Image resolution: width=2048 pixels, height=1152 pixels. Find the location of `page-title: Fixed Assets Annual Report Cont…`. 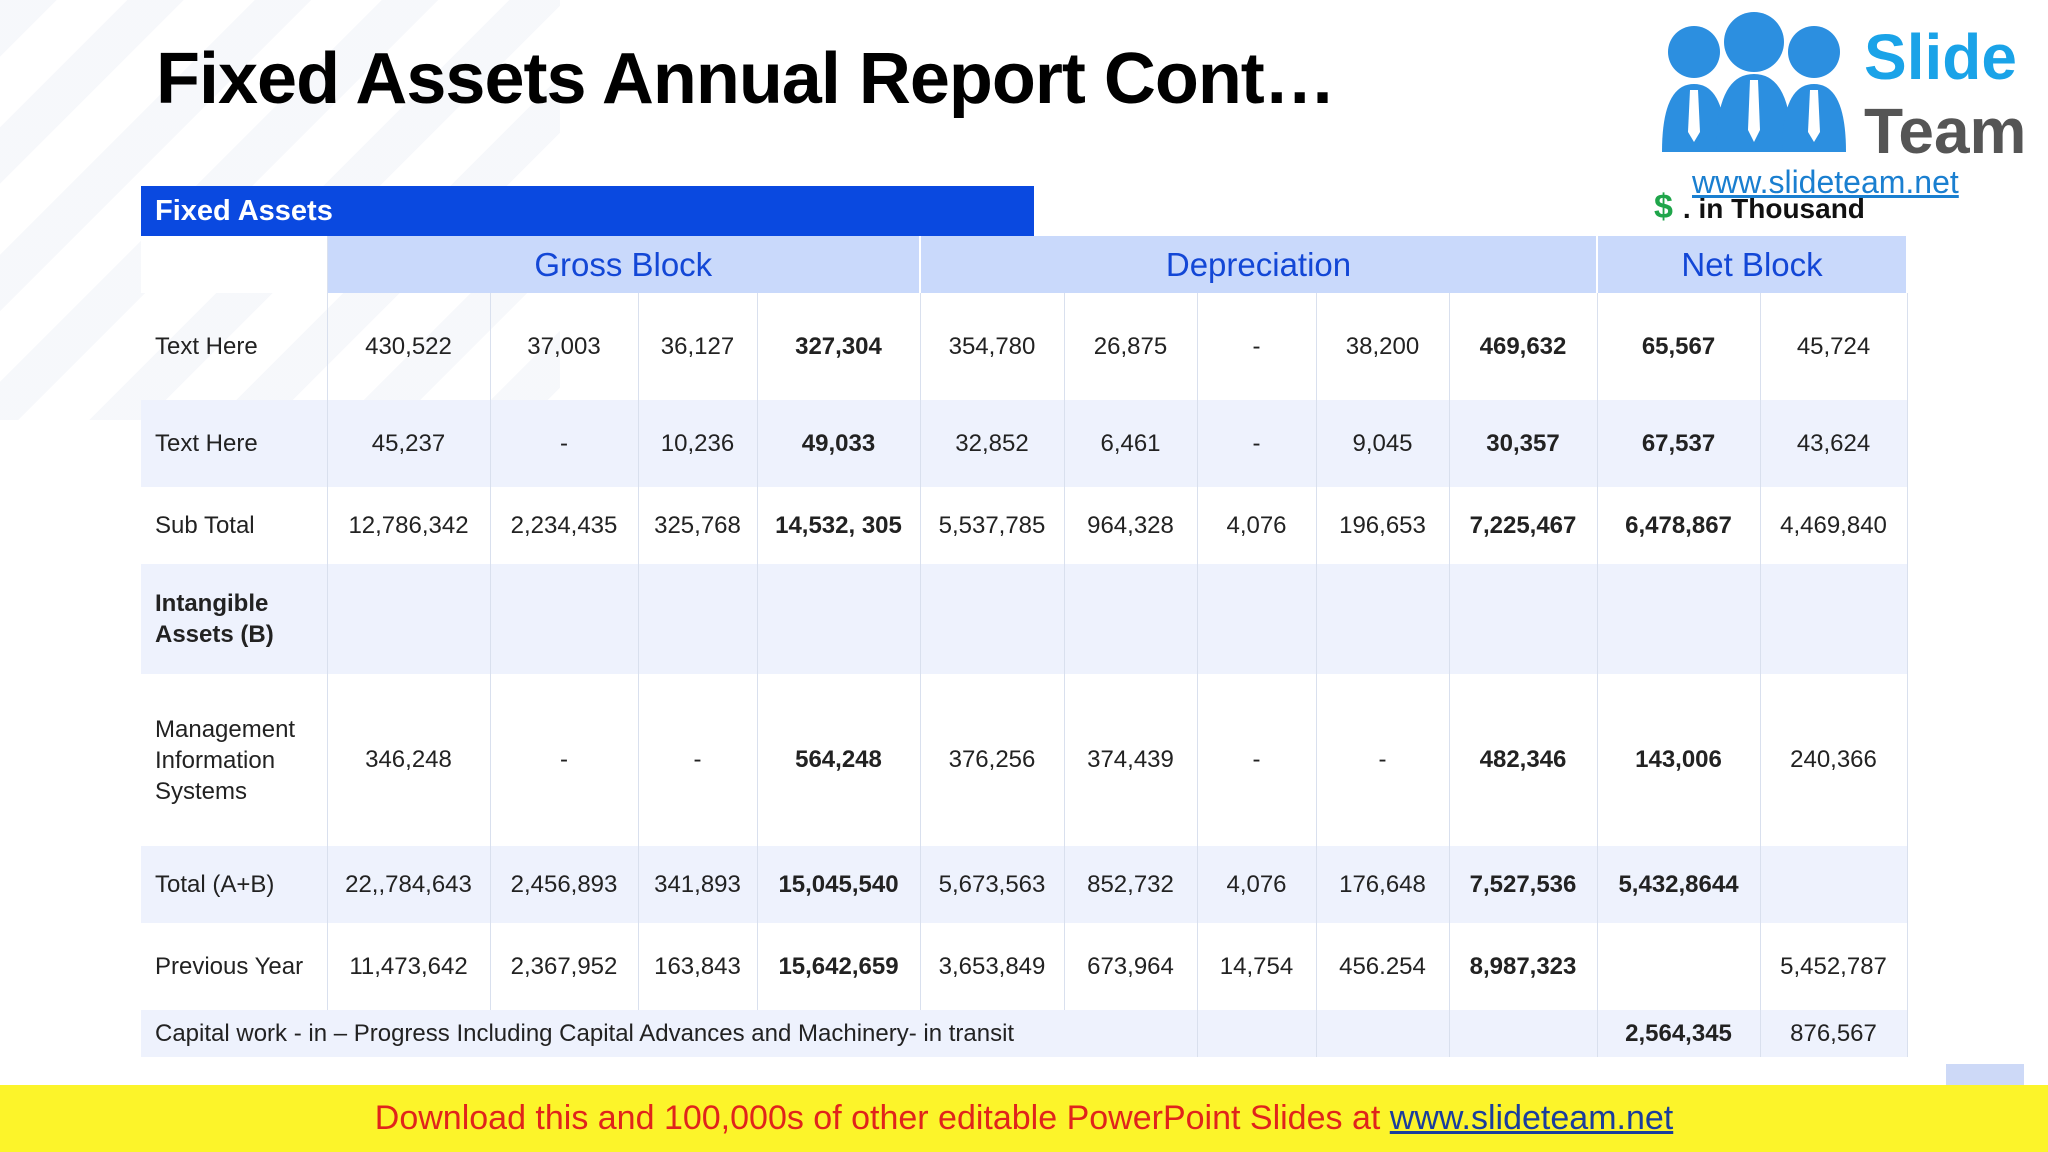

page-title: Fixed Assets Annual Report Cont… is located at coordinates (746, 79).